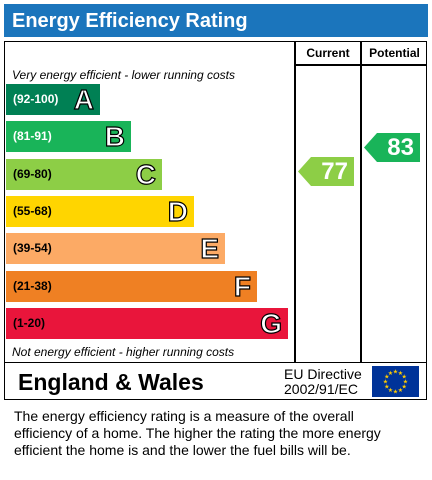  What do you see at coordinates (32, 210) in the screenshot?
I see `band-range: (55-68)` at bounding box center [32, 210].